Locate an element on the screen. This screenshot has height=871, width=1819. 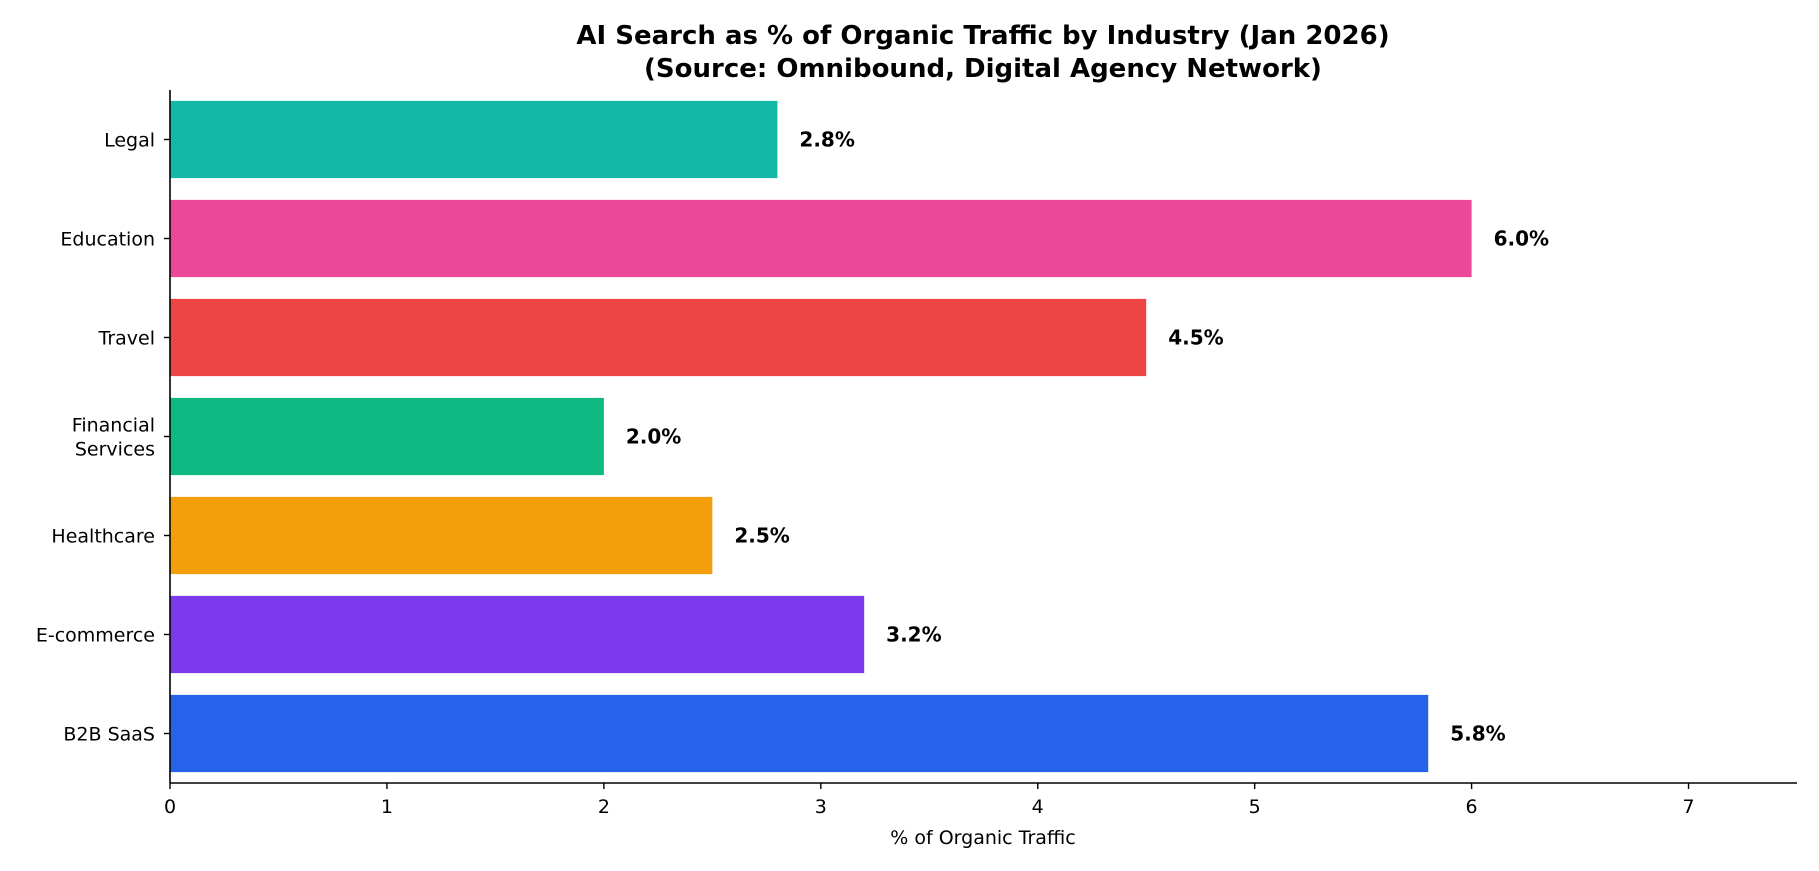
data-label-4: 4.5% is located at coordinates (1195, 338).